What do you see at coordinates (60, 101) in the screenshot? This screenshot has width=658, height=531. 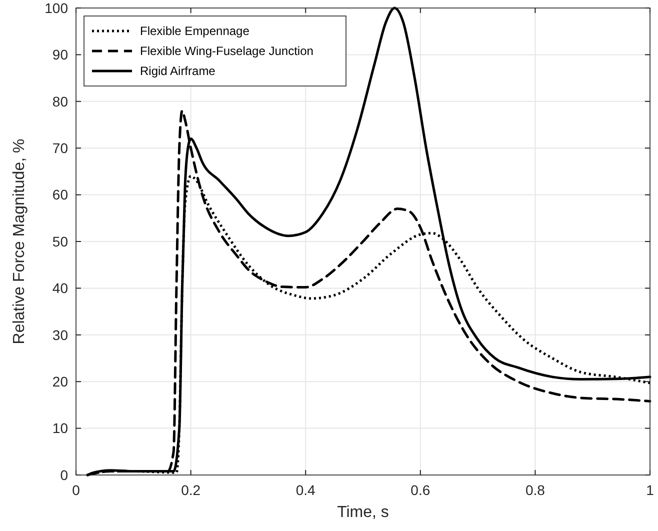 I see `y-tick-label: 80` at bounding box center [60, 101].